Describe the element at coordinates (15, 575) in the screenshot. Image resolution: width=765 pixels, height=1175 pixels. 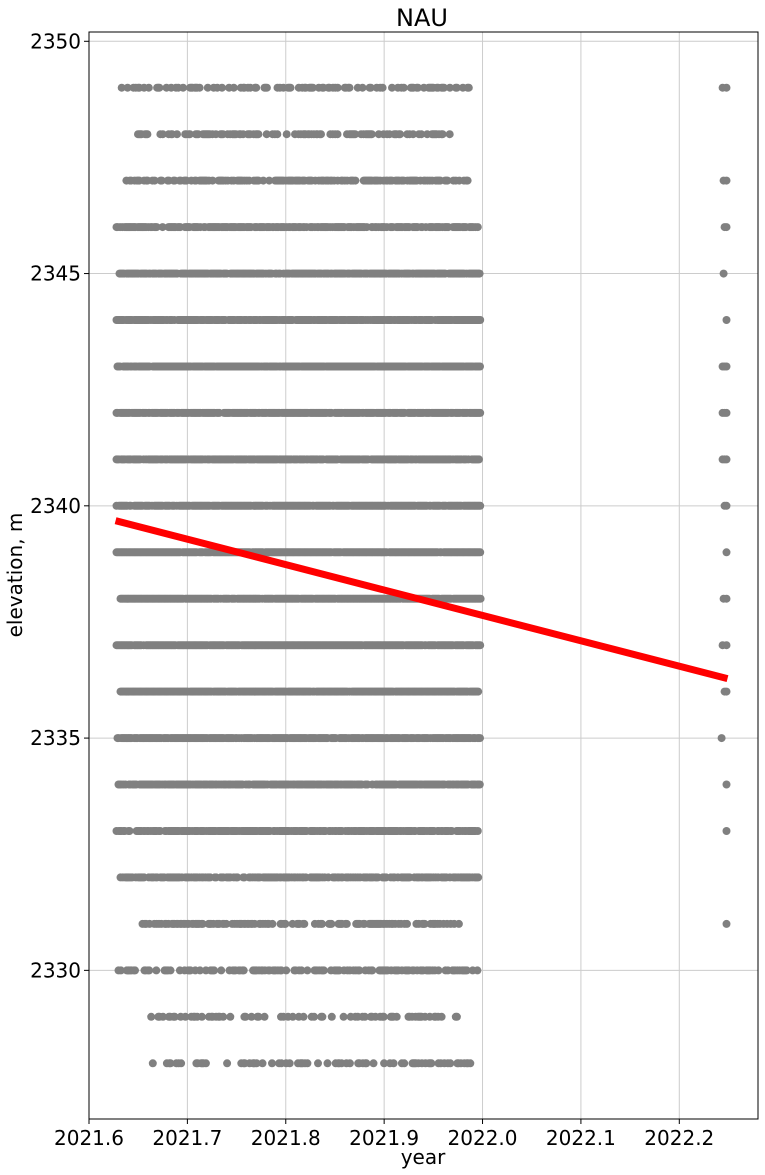
I see `y-axis-label: elevation, m` at that location.